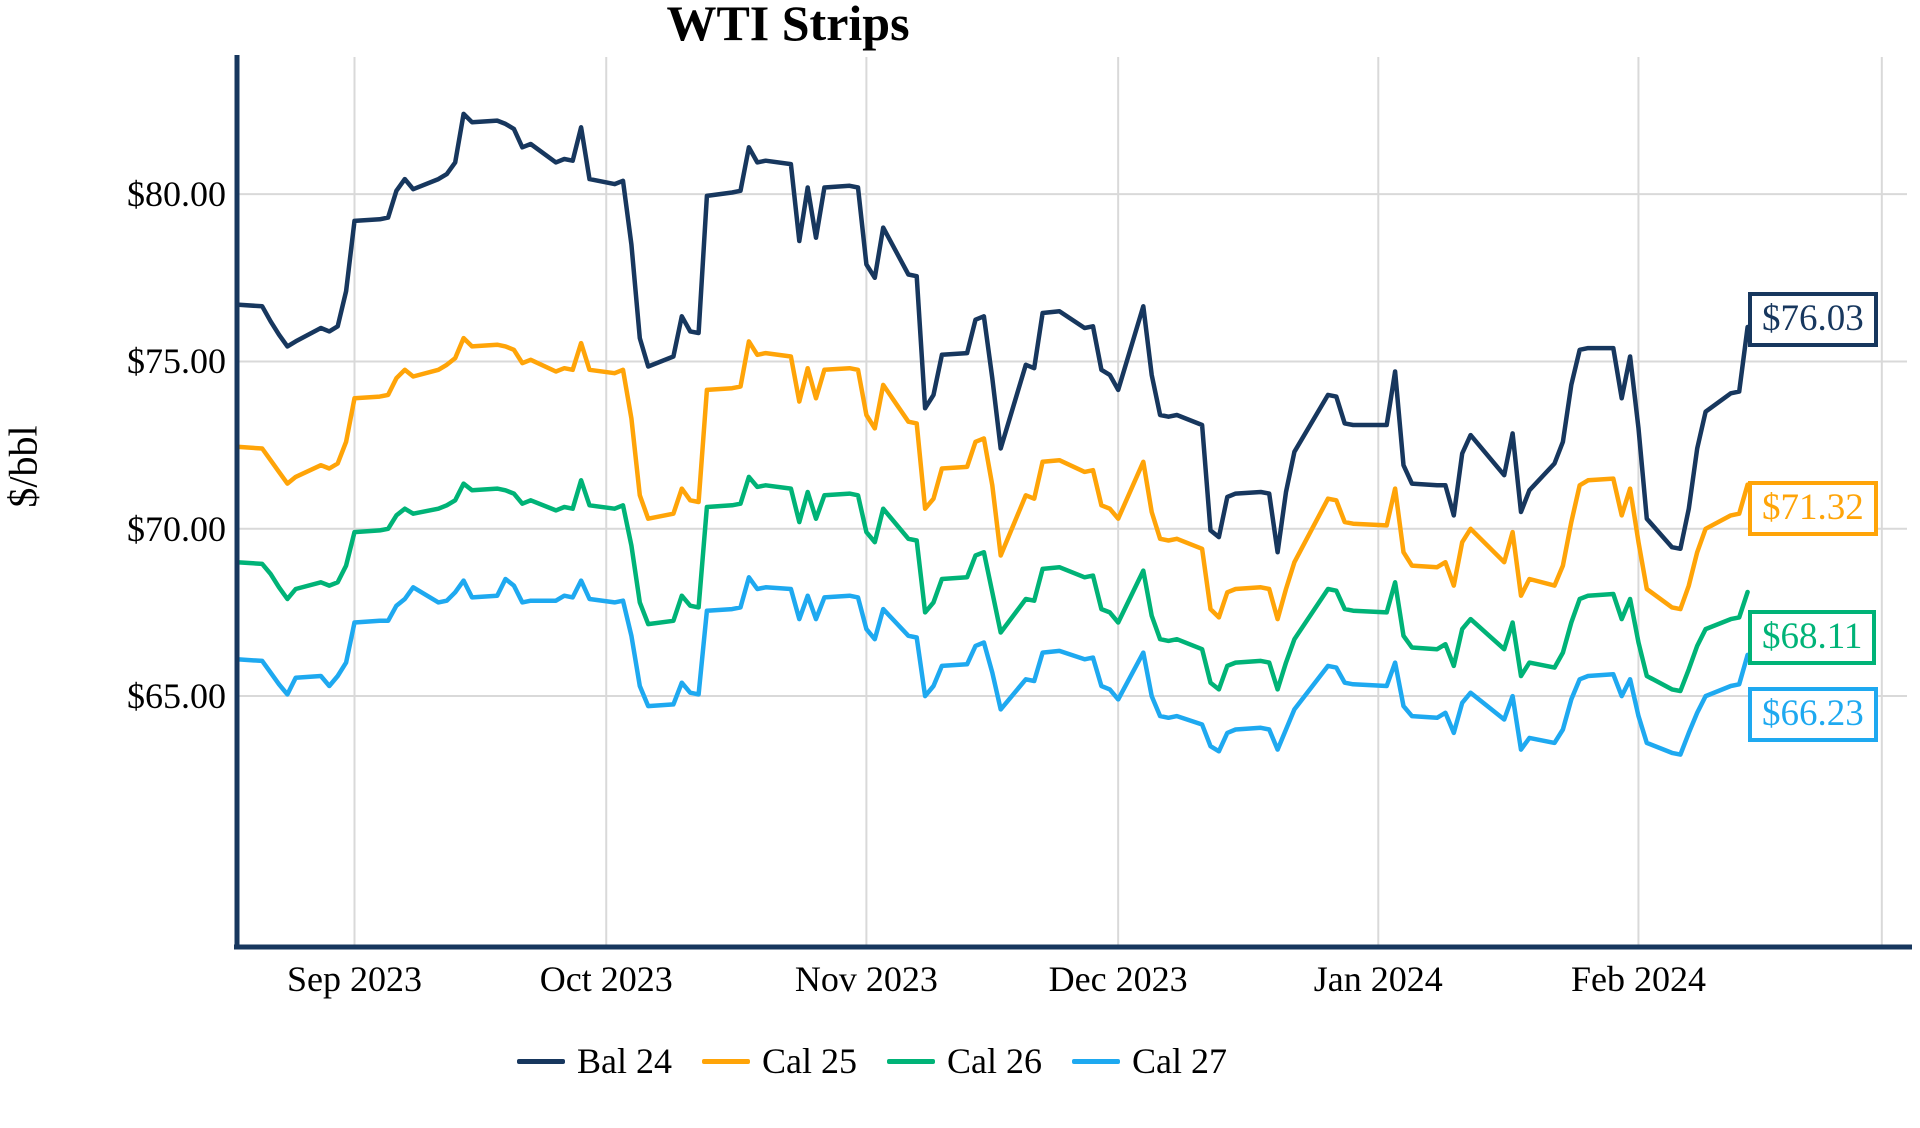 Image resolution: width=1920 pixels, height=1128 pixels. What do you see at coordinates (994, 1061) in the screenshot?
I see `legend-label-cal-26: Cal 26` at bounding box center [994, 1061].